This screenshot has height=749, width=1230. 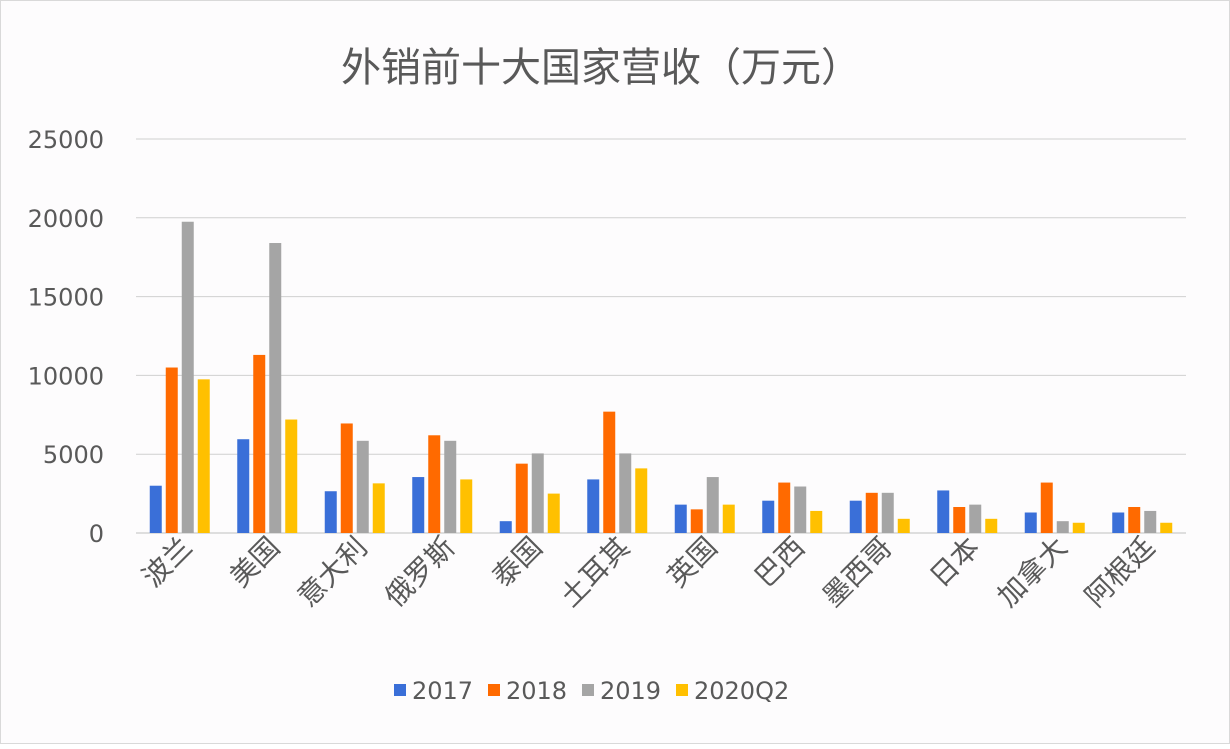 I want to click on bar-2020Q2-美国, so click(x=291, y=476).